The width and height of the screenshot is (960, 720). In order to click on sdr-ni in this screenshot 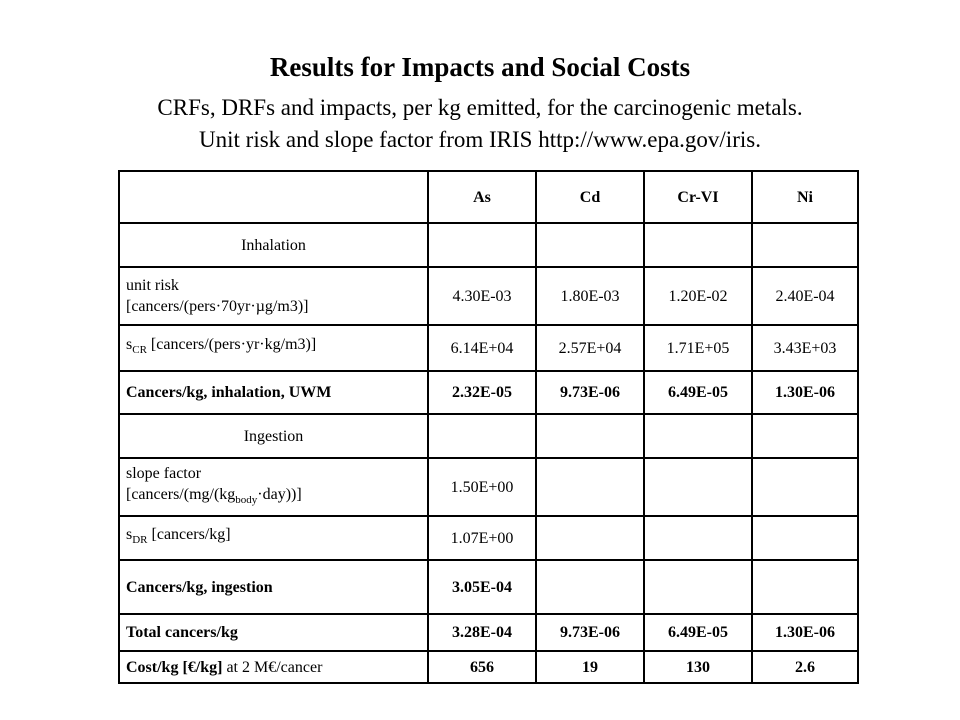, I will do `click(805, 538)`.